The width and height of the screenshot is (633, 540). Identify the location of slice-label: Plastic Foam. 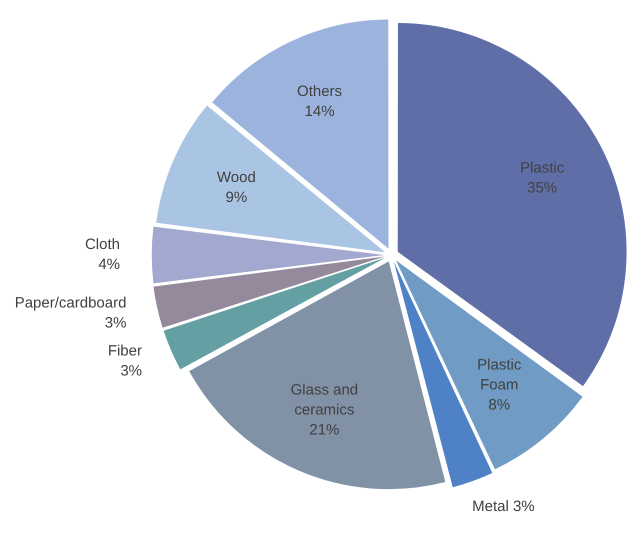
(499, 375).